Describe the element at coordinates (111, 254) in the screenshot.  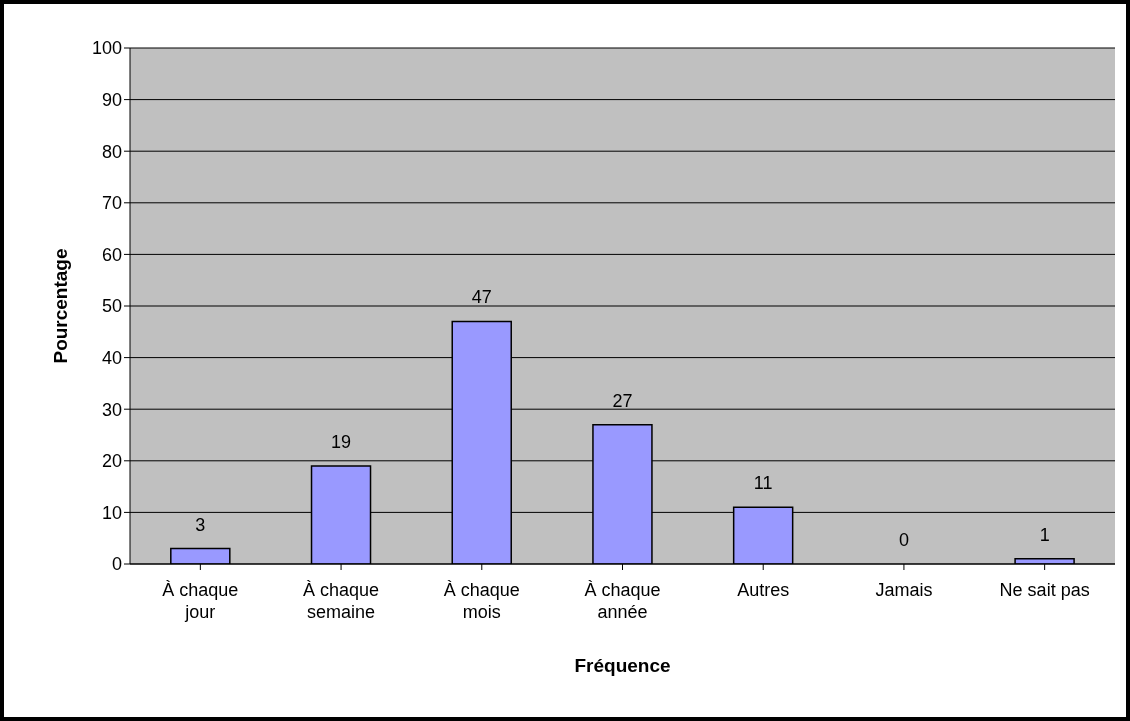
I see `y-tick-label: 60` at that location.